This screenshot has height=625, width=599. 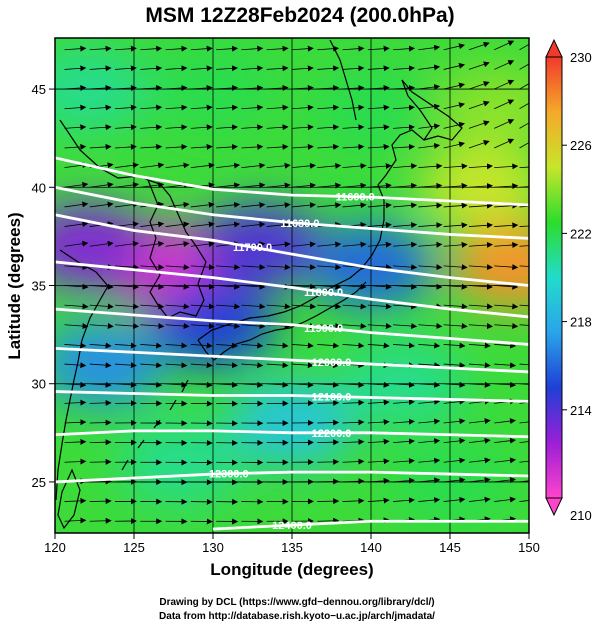 What do you see at coordinates (396, 90) in the screenshot?
I see `coastline-sakhalin-hokkaido` at bounding box center [396, 90].